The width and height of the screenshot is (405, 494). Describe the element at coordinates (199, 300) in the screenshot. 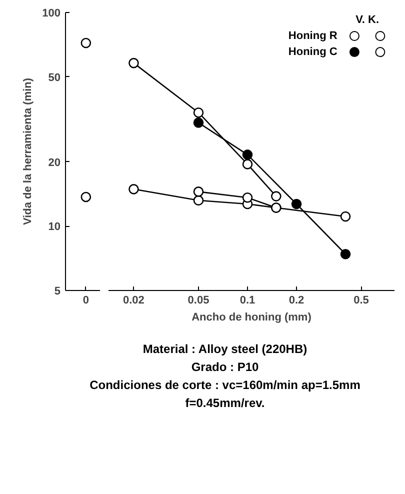

I see `x-tick-label: 0.05` at that location.